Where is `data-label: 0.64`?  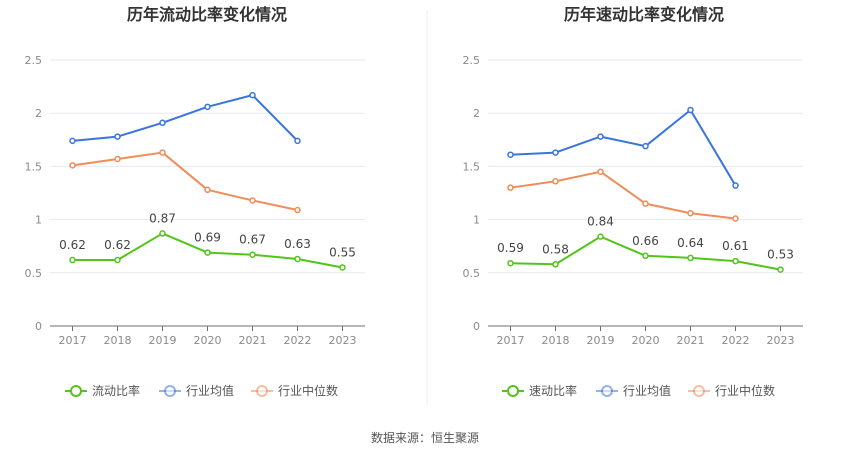 data-label: 0.64 is located at coordinates (690, 243).